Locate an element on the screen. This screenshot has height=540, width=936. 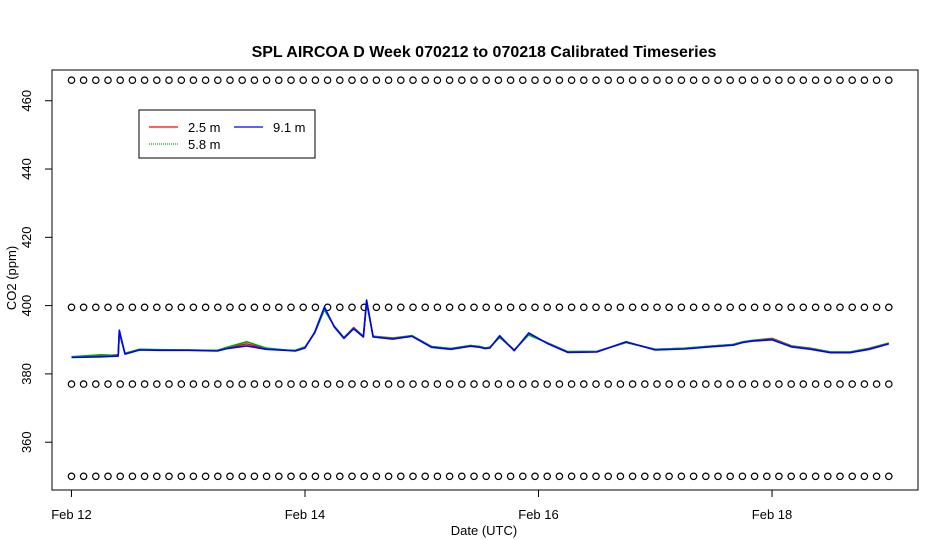
x-axis: Feb 12 Feb 14 Feb 16 Feb 18 is located at coordinates (421, 506).